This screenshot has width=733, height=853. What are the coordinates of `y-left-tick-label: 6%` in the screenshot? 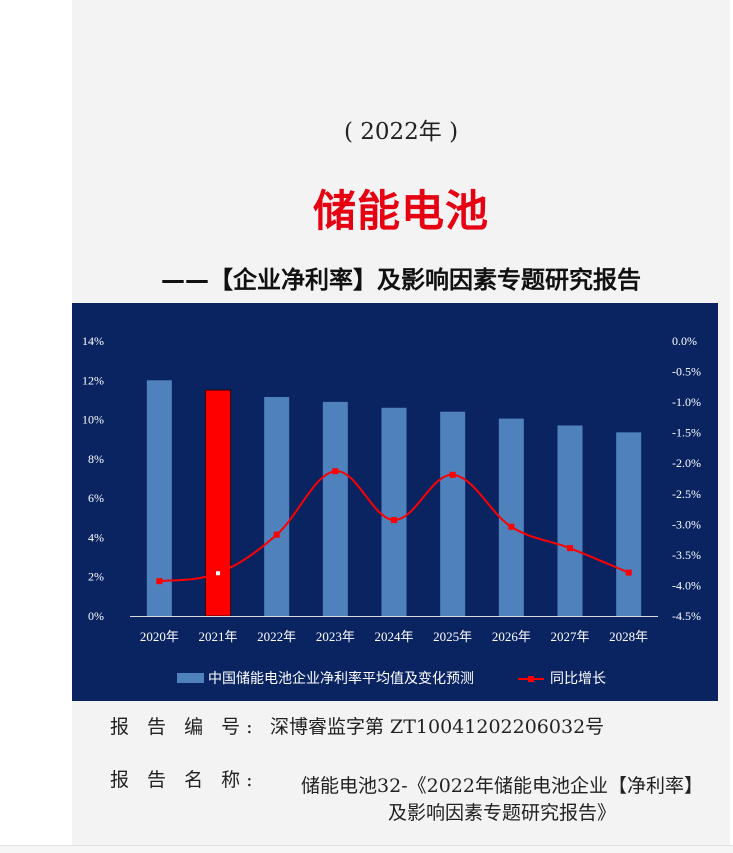 It's located at (96, 498).